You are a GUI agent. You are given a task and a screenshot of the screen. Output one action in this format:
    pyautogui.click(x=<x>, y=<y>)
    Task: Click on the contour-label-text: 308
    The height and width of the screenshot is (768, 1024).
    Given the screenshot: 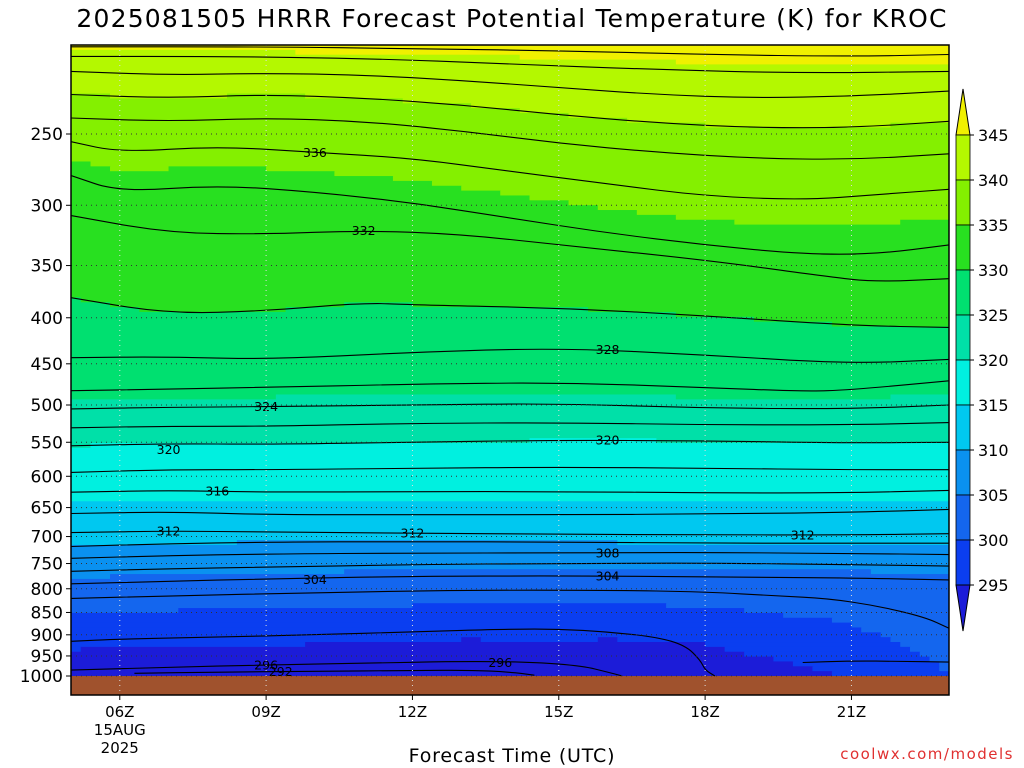 What is the action you would take?
    pyautogui.click(x=608, y=552)
    